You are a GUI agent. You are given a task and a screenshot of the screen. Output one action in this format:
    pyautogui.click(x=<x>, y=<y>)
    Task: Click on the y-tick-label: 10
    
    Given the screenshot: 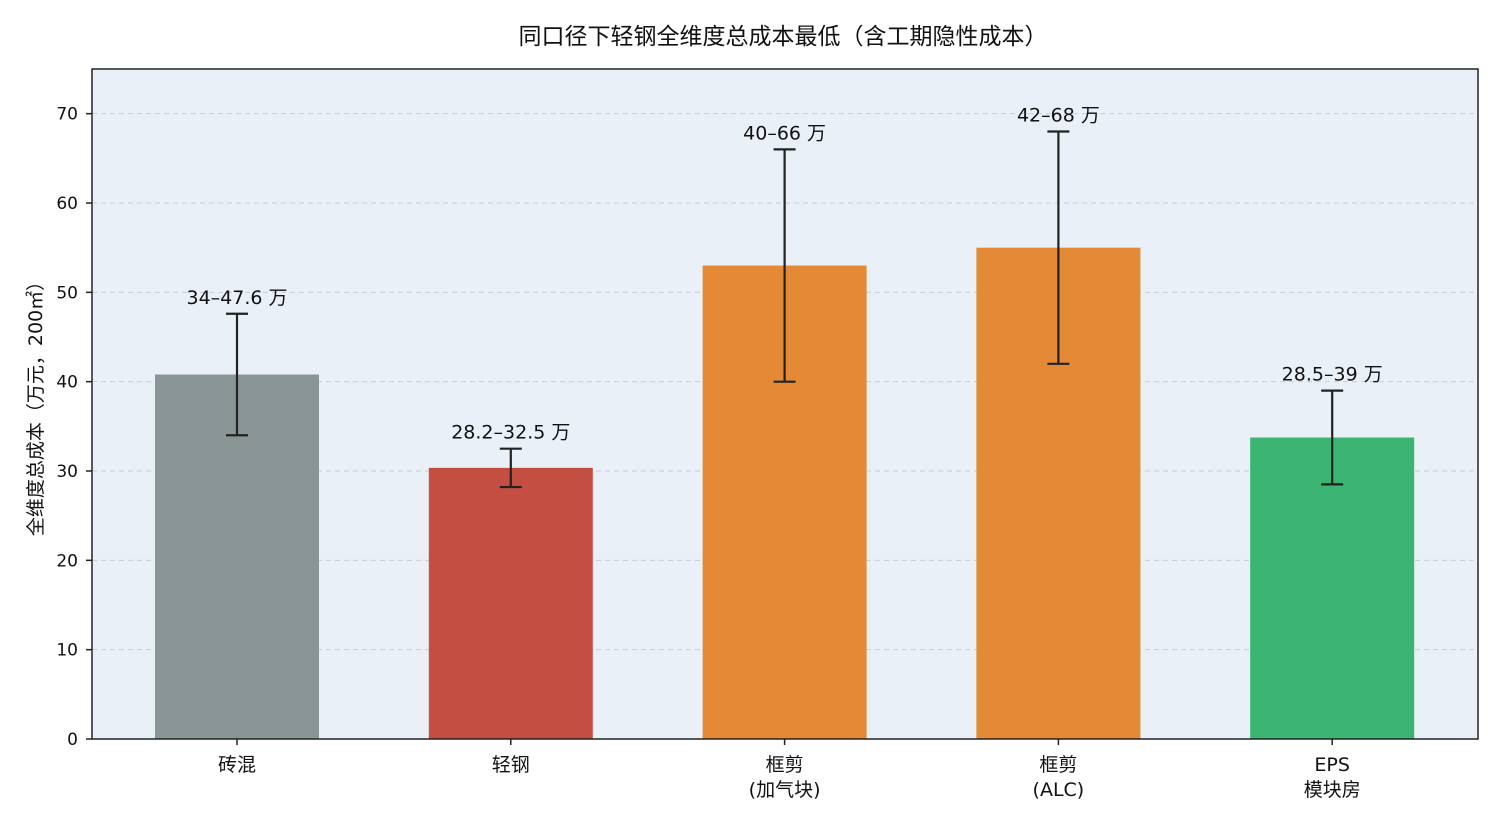 What is the action you would take?
    pyautogui.click(x=67, y=651)
    